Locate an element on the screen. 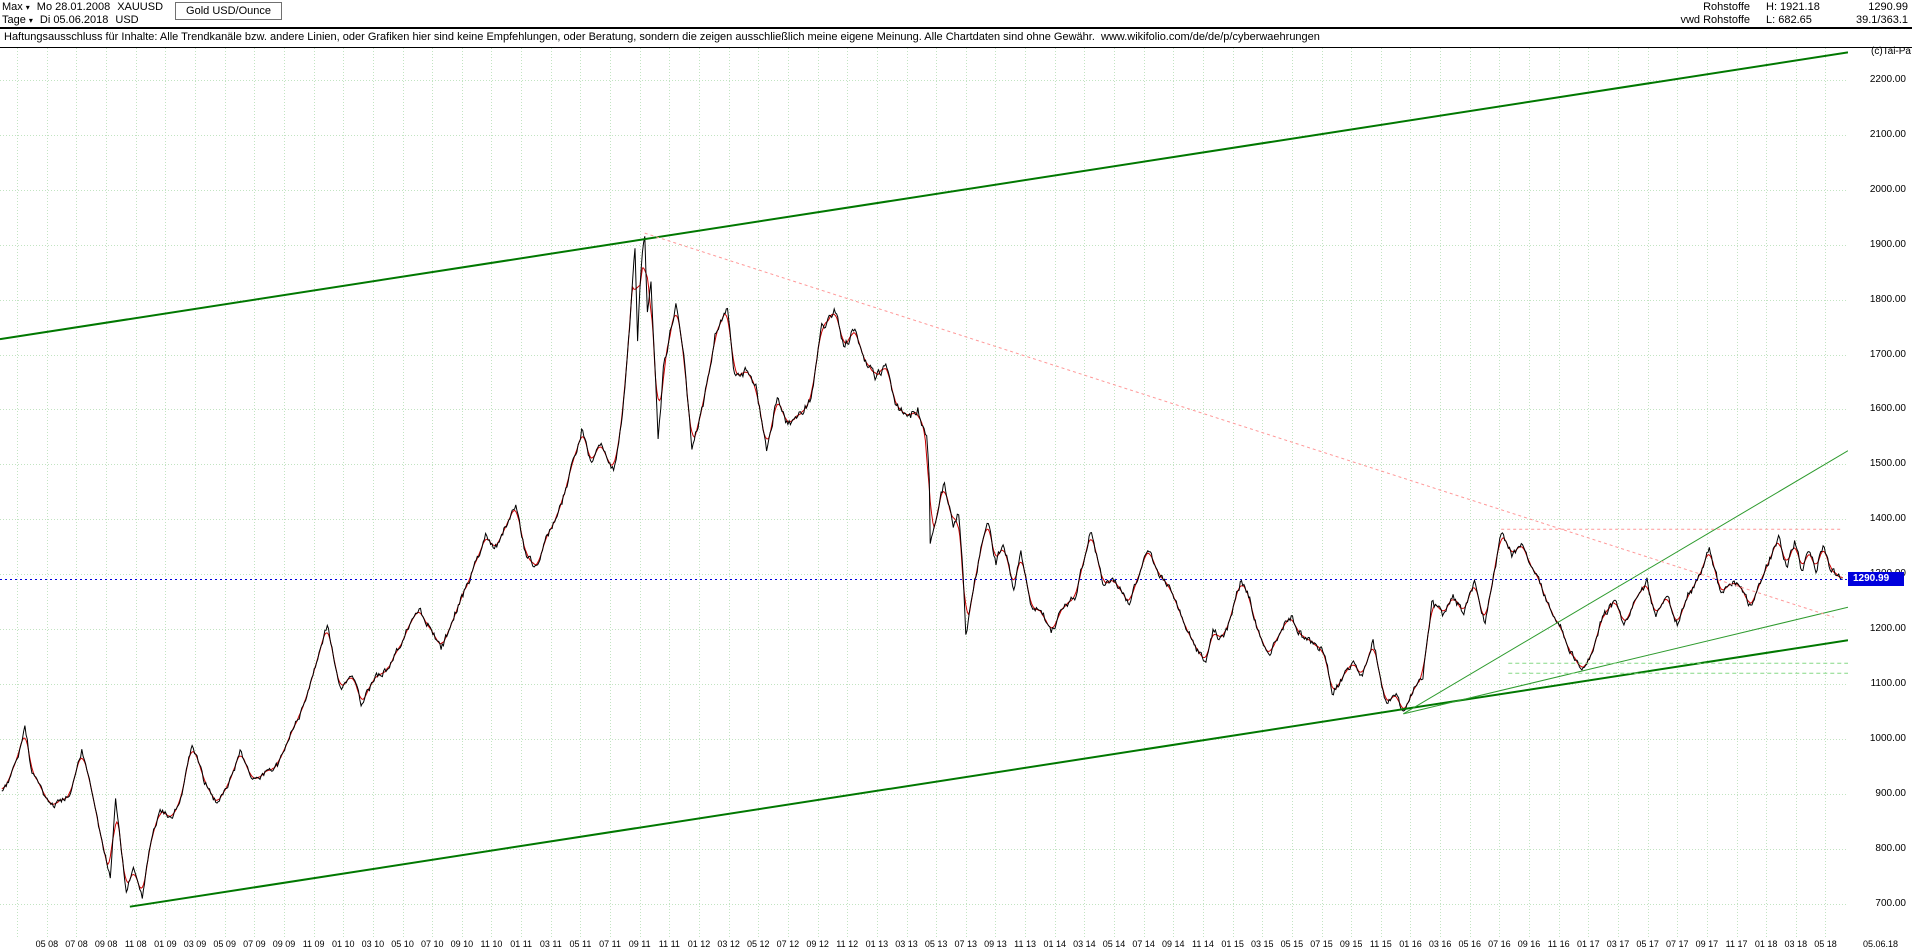  date-axis-label: 05 15 is located at coordinates (1292, 944).